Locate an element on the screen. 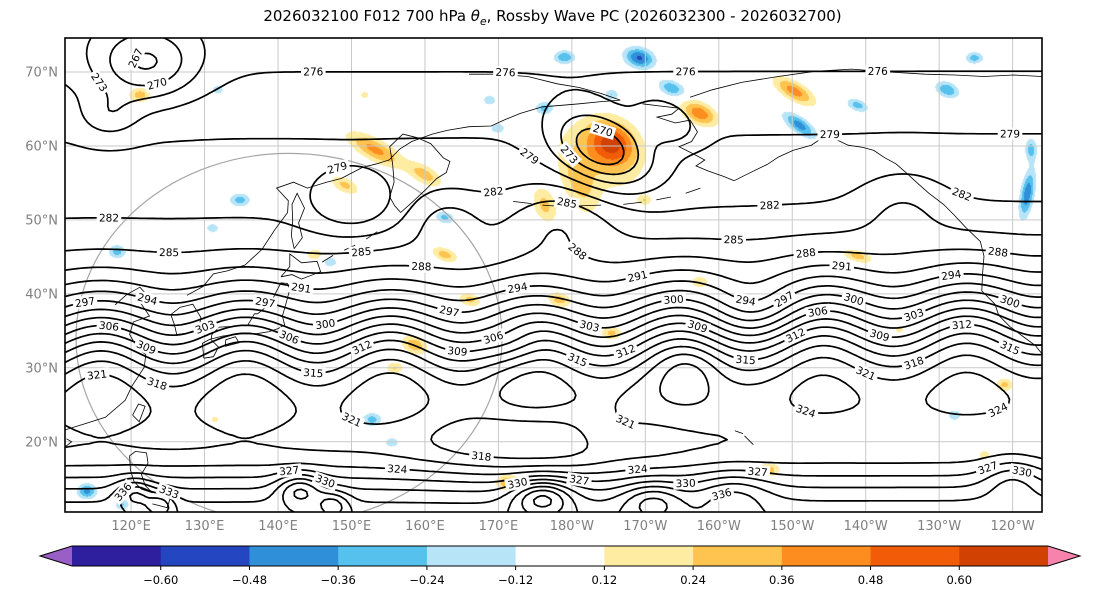 Image resolution: width=1105 pixels, height=606 pixels. title-pre: 2026032100 F012 700 hPa is located at coordinates (367, 16).